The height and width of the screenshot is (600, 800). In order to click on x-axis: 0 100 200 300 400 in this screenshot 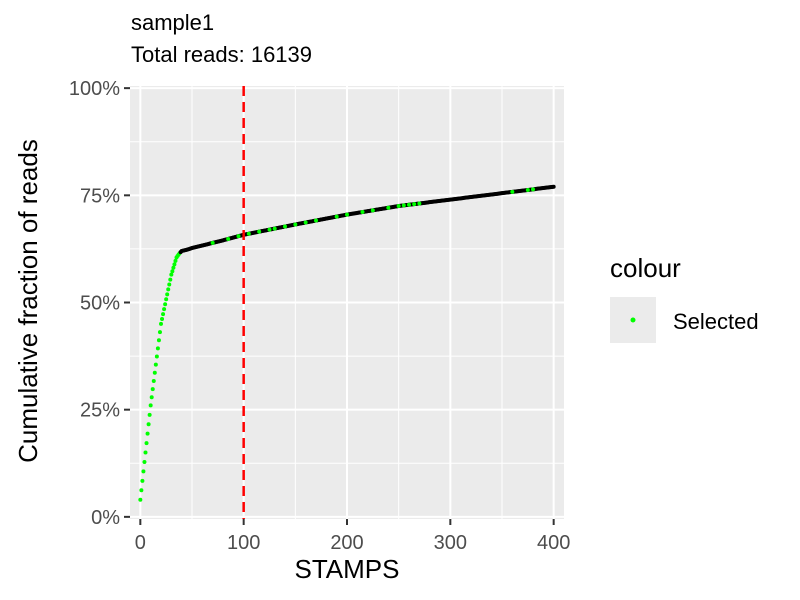, I will do `click(352, 536)`.